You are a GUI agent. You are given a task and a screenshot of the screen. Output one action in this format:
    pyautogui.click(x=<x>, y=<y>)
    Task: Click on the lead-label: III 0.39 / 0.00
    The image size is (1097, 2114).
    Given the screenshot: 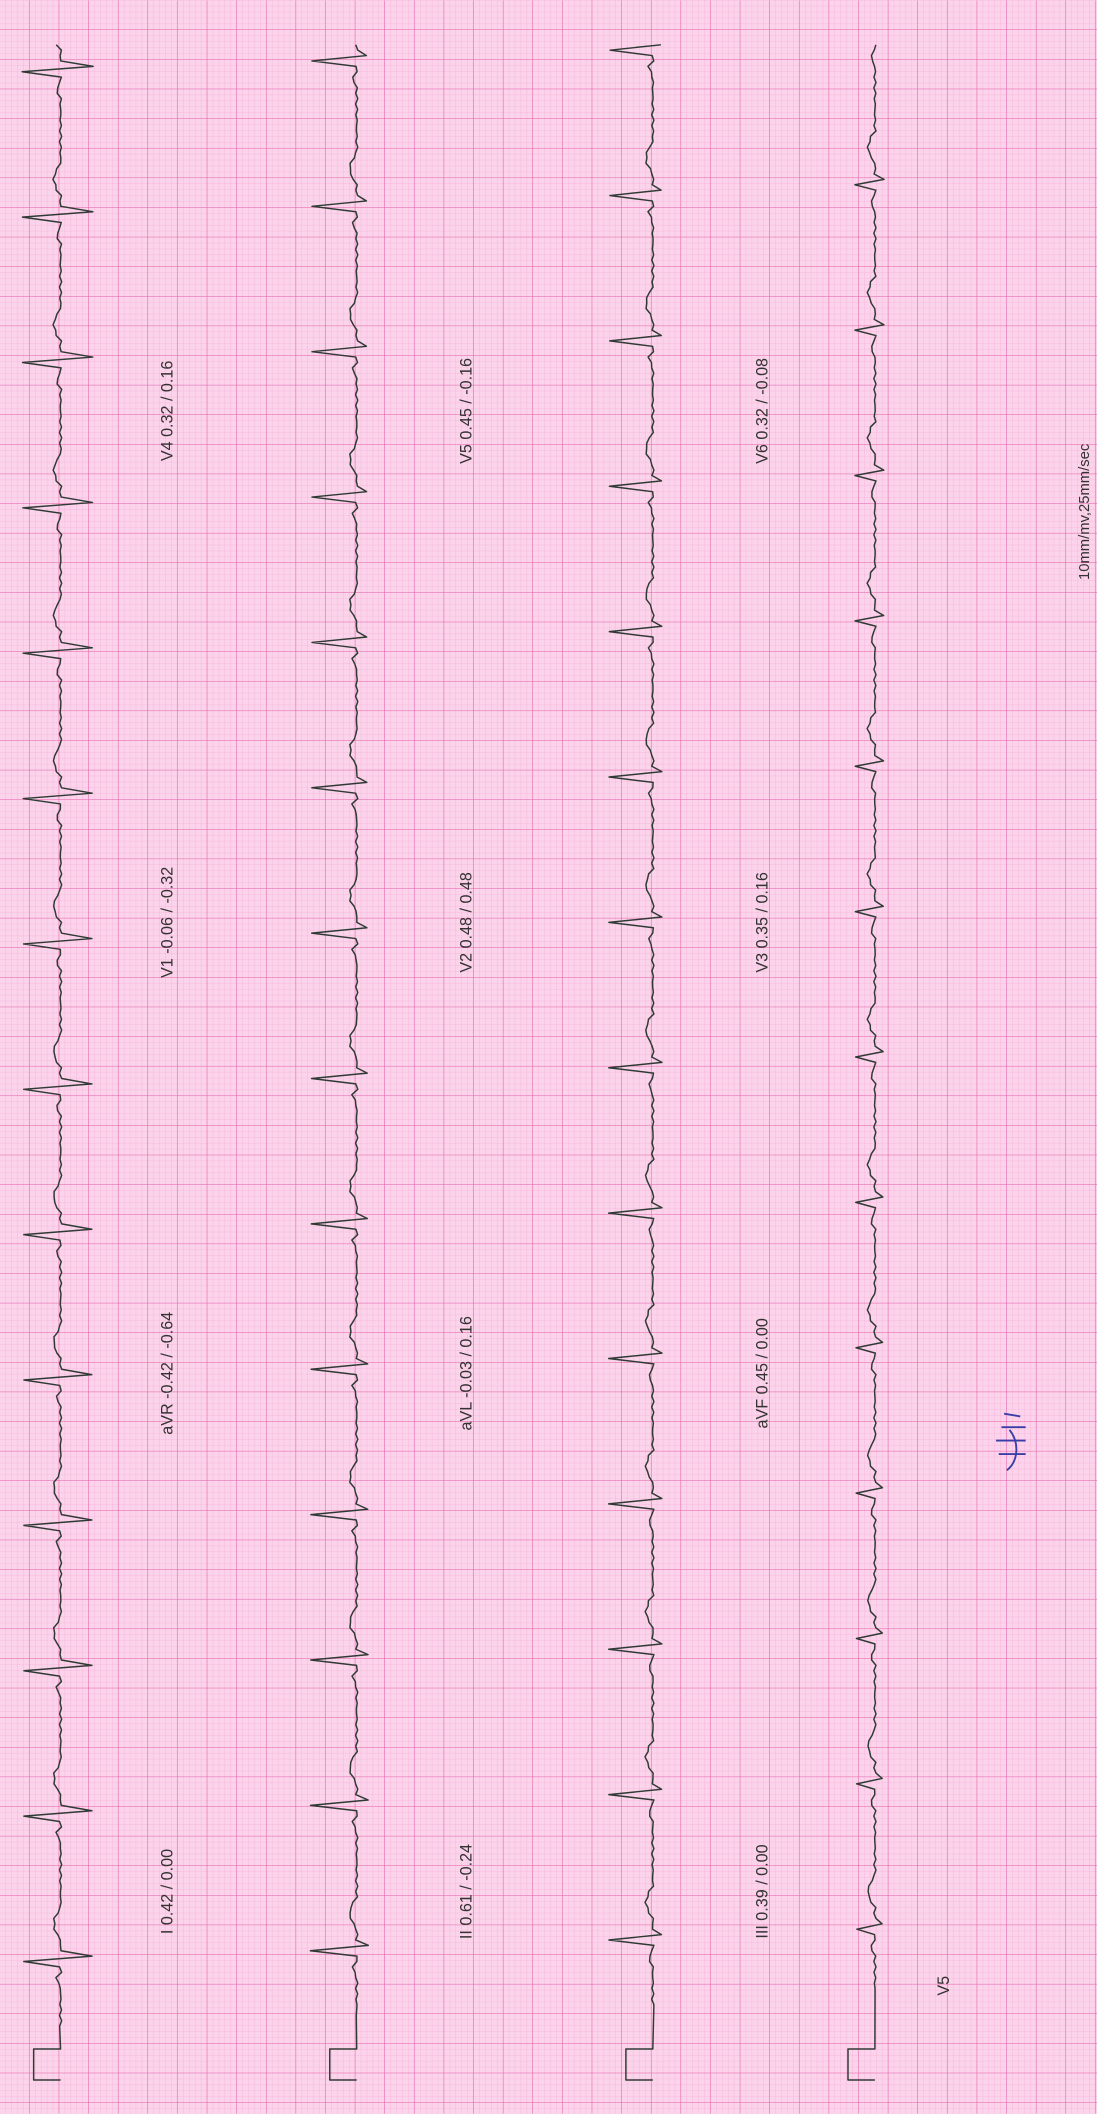 What is the action you would take?
    pyautogui.click(x=762, y=1891)
    